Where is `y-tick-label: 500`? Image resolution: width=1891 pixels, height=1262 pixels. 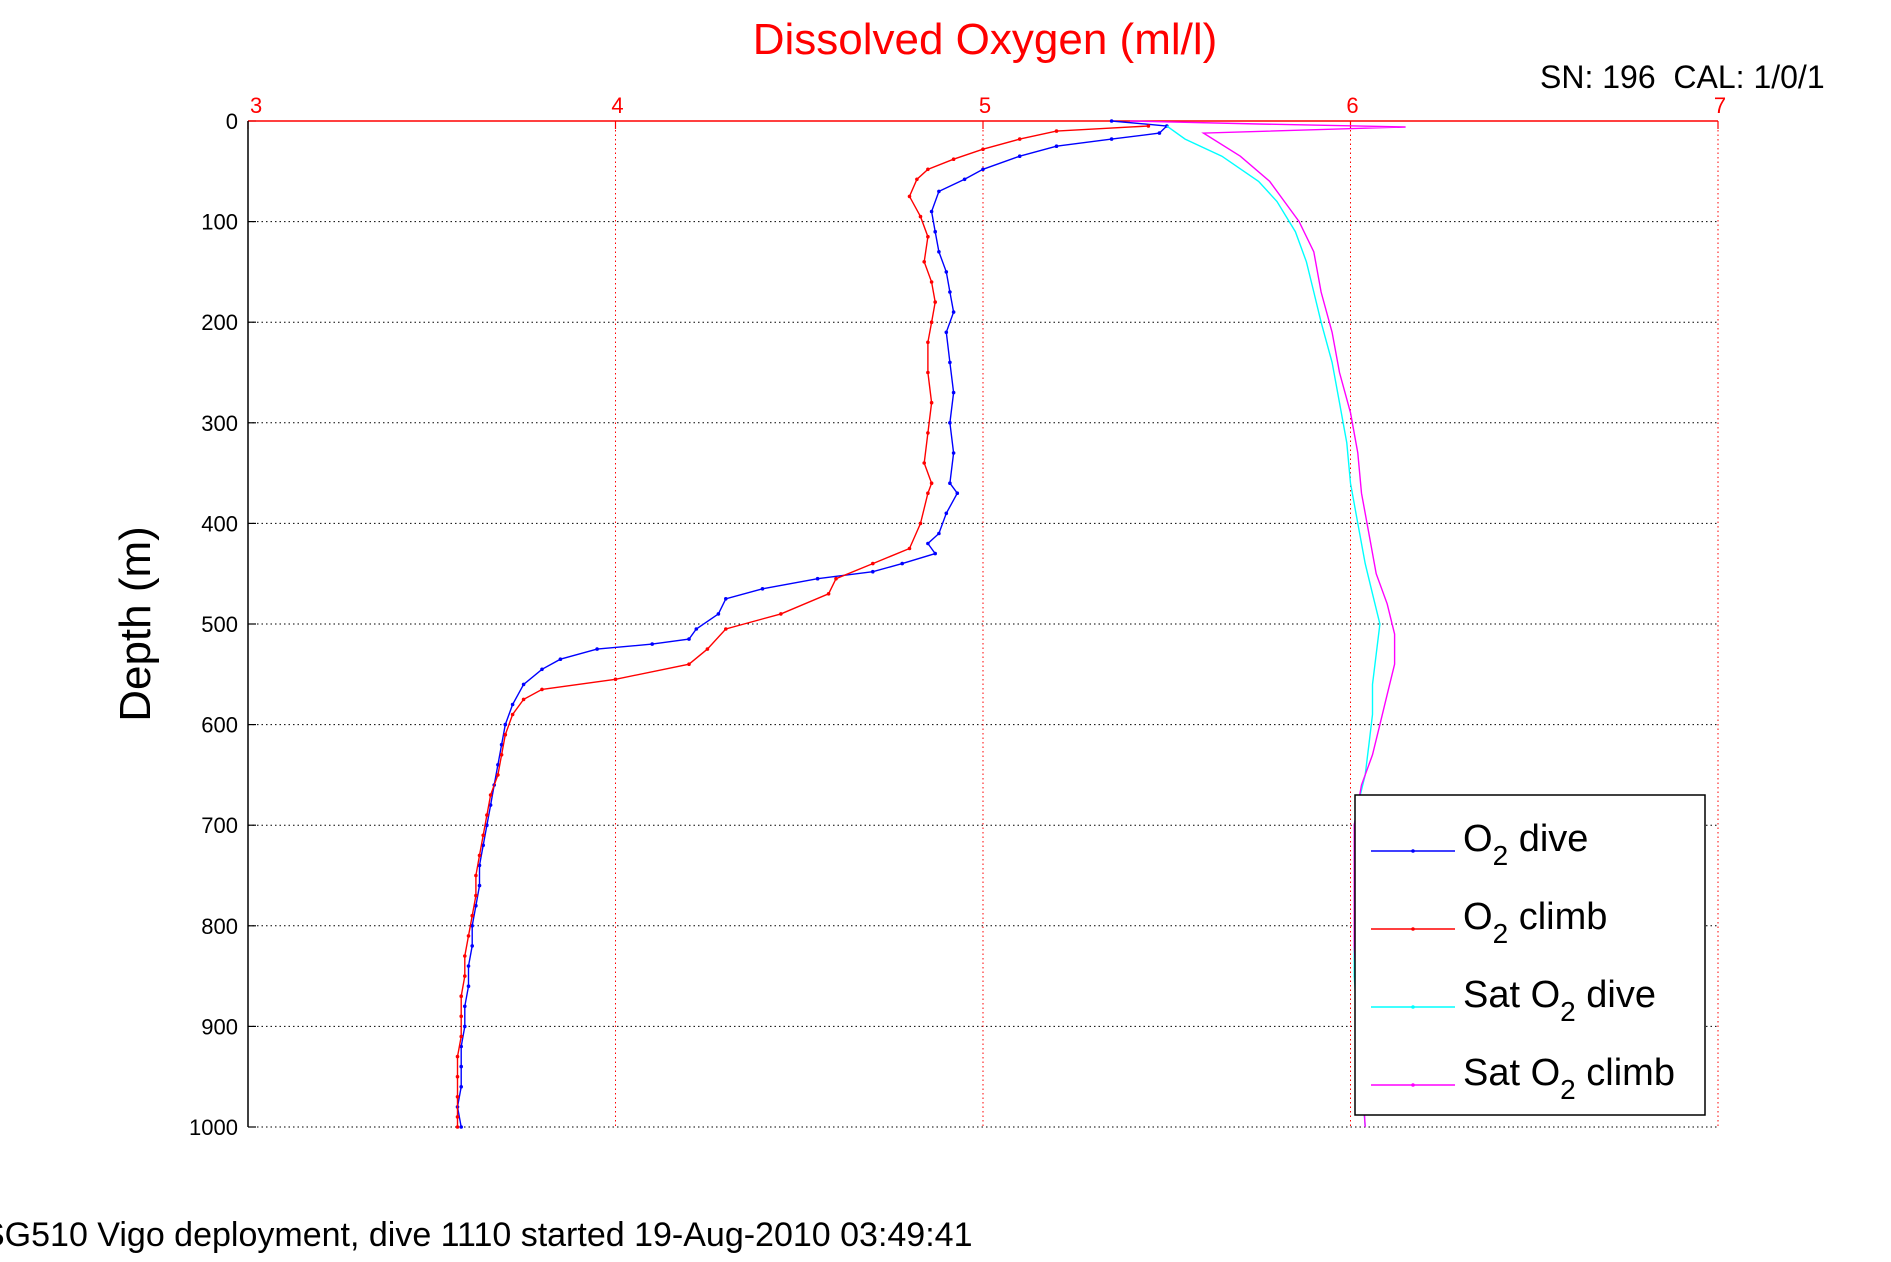
y-tick-label: 500 is located at coordinates (219, 624).